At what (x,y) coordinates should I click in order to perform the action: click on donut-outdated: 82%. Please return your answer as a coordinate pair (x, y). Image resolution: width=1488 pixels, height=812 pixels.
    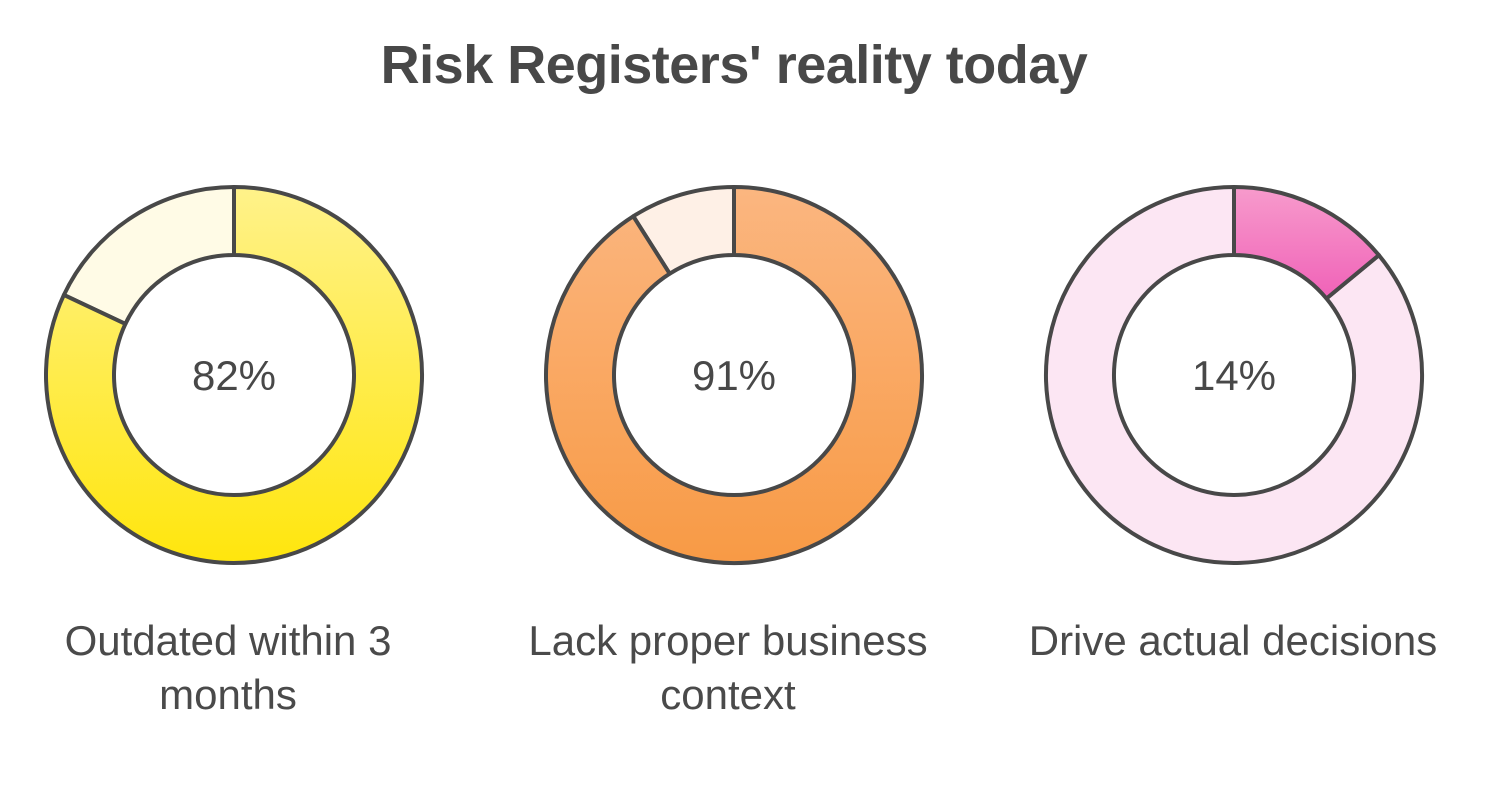
    Looking at the image, I should click on (234, 375).